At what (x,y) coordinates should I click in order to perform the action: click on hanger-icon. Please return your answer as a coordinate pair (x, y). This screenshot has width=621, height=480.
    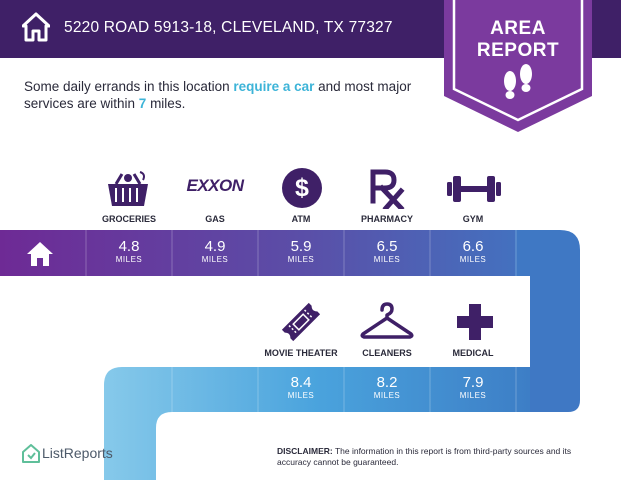
    Looking at the image, I should click on (387, 320).